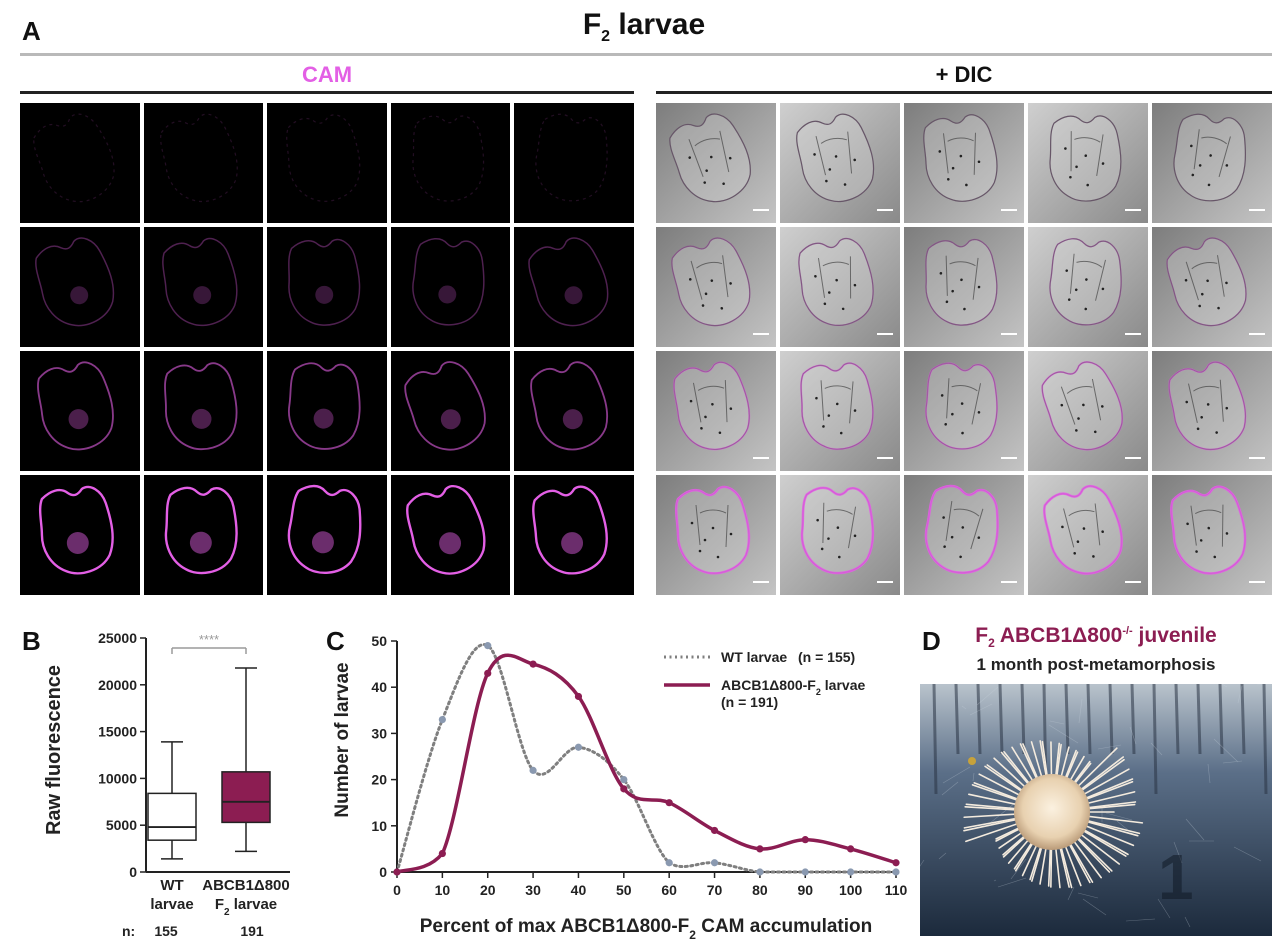 The image size is (1288, 950). What do you see at coordinates (1058, 635) in the screenshot?
I see `d-title-main: ABCB1Δ800` at bounding box center [1058, 635].